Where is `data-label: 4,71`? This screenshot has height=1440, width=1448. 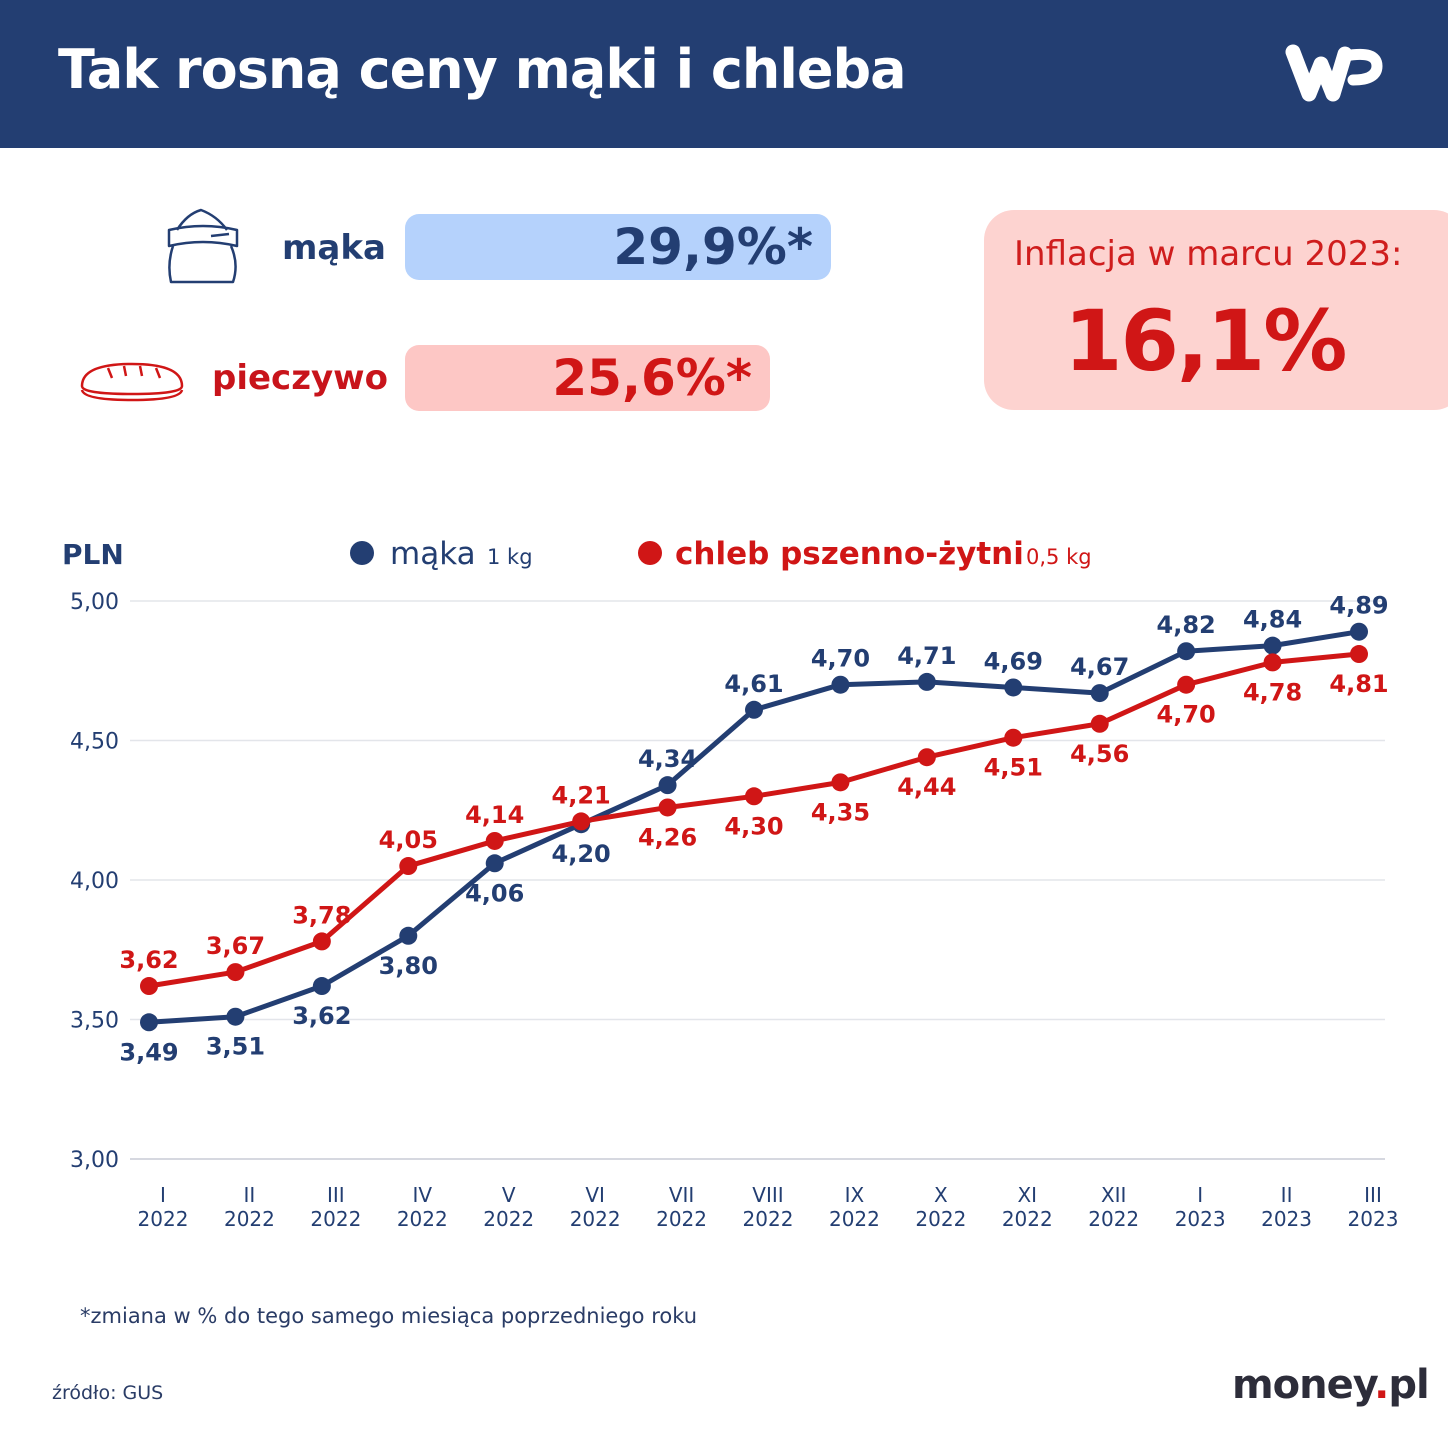
data-label: 4,71 is located at coordinates (926, 656).